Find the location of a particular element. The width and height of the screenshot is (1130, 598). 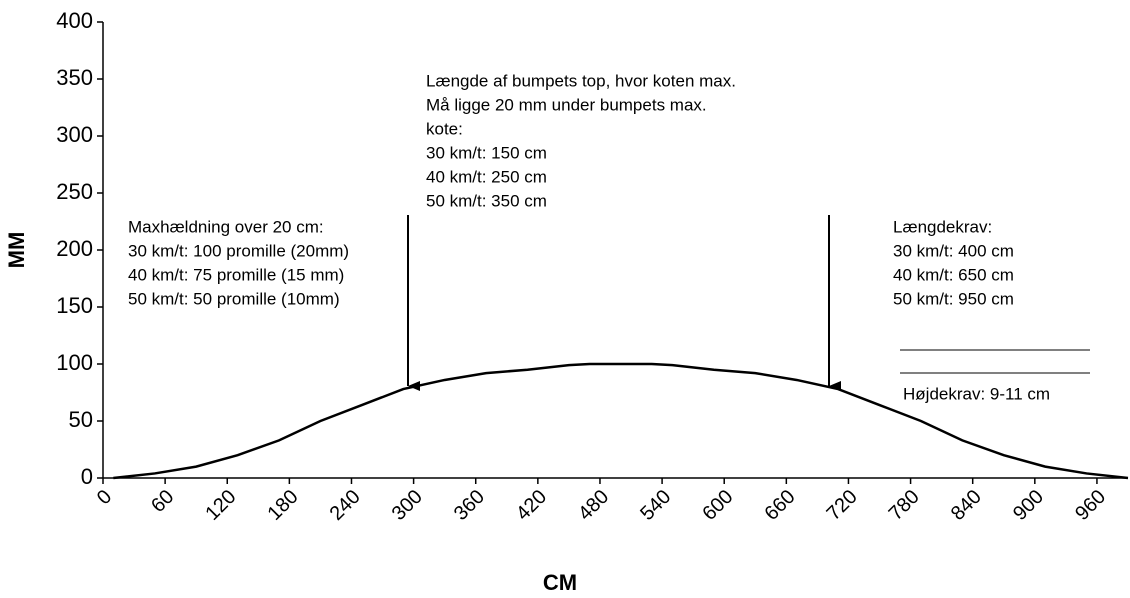

x-tick-label: 960 is located at coordinates (1090, 505).